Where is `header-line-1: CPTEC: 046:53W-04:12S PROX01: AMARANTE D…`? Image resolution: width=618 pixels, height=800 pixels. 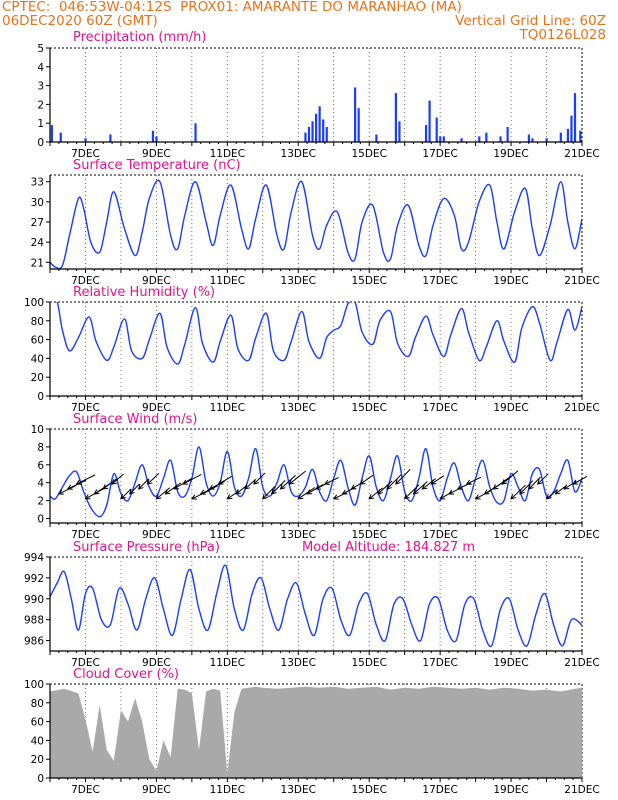
header-line-1: CPTEC: 046:53W-04:12S PROX01: AMARANTE D… is located at coordinates (232, 7).